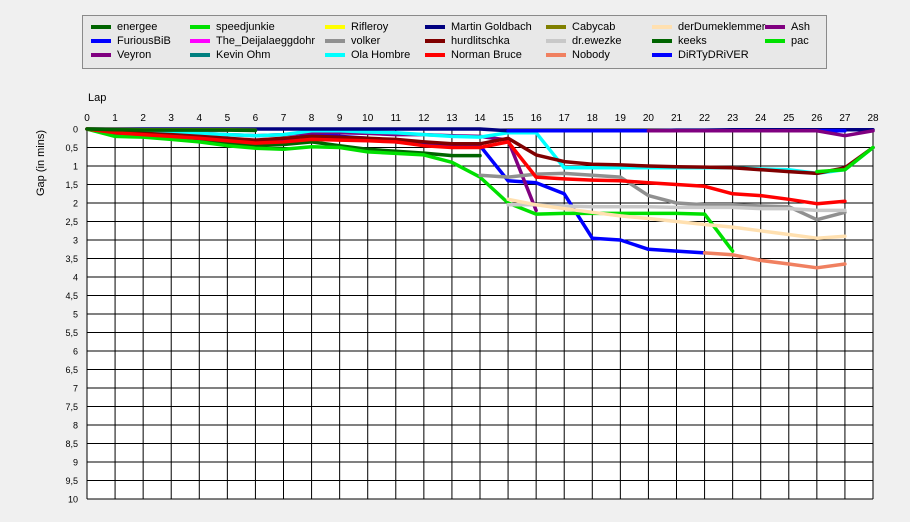 The height and width of the screenshot is (522, 910). What do you see at coordinates (713, 55) in the screenshot?
I see `legend-label: DiRTyDRiVER` at bounding box center [713, 55].